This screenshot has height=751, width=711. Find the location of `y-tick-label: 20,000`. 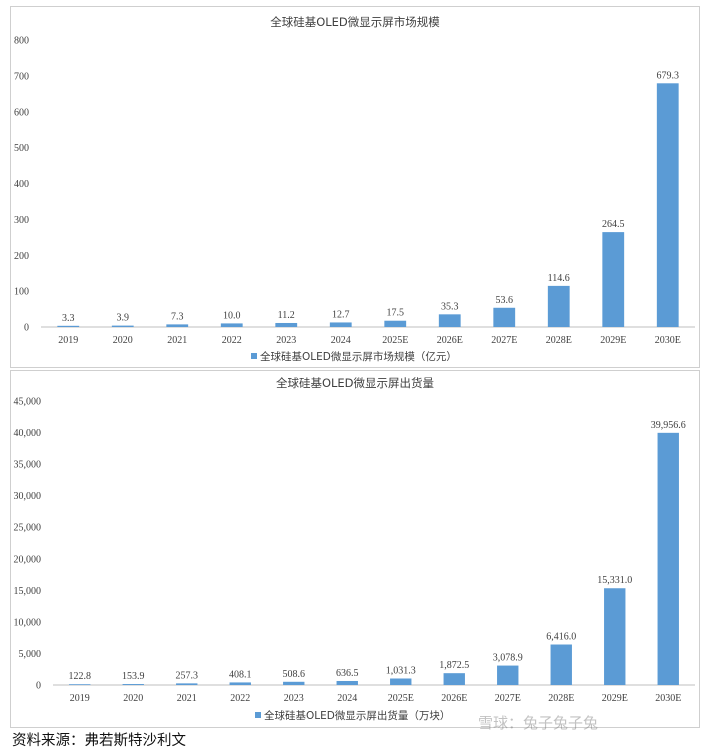

y-tick-label: 20,000 is located at coordinates (28, 559).